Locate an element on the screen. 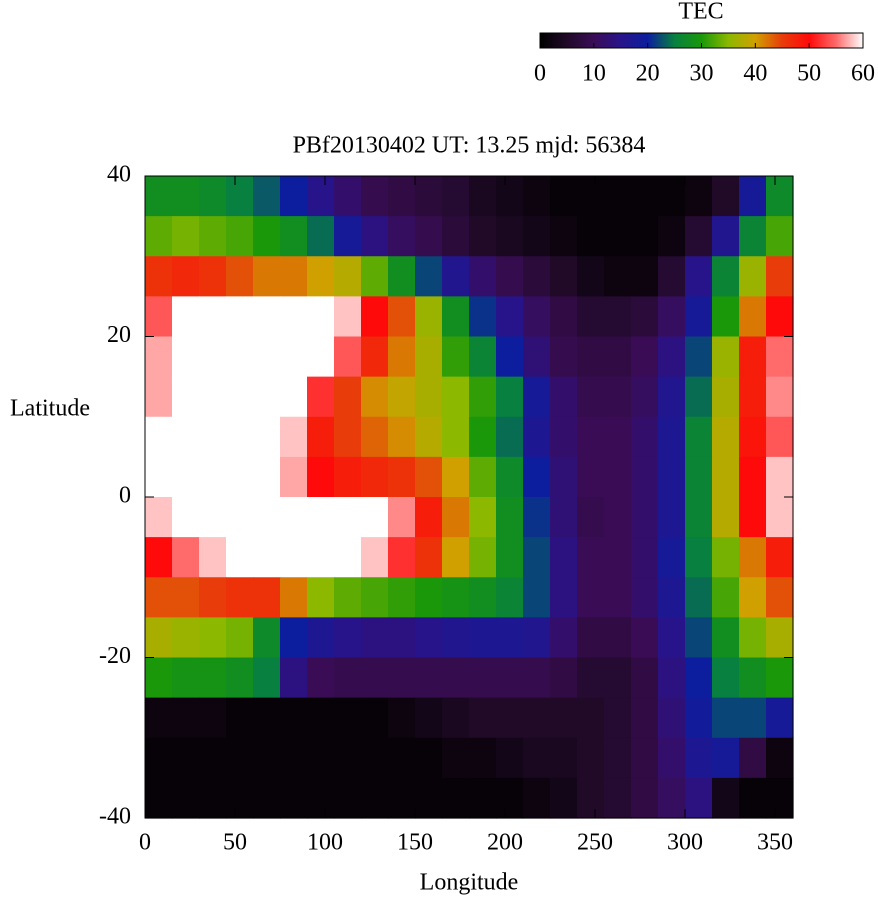  x-tick-label: 50 is located at coordinates (235, 843).